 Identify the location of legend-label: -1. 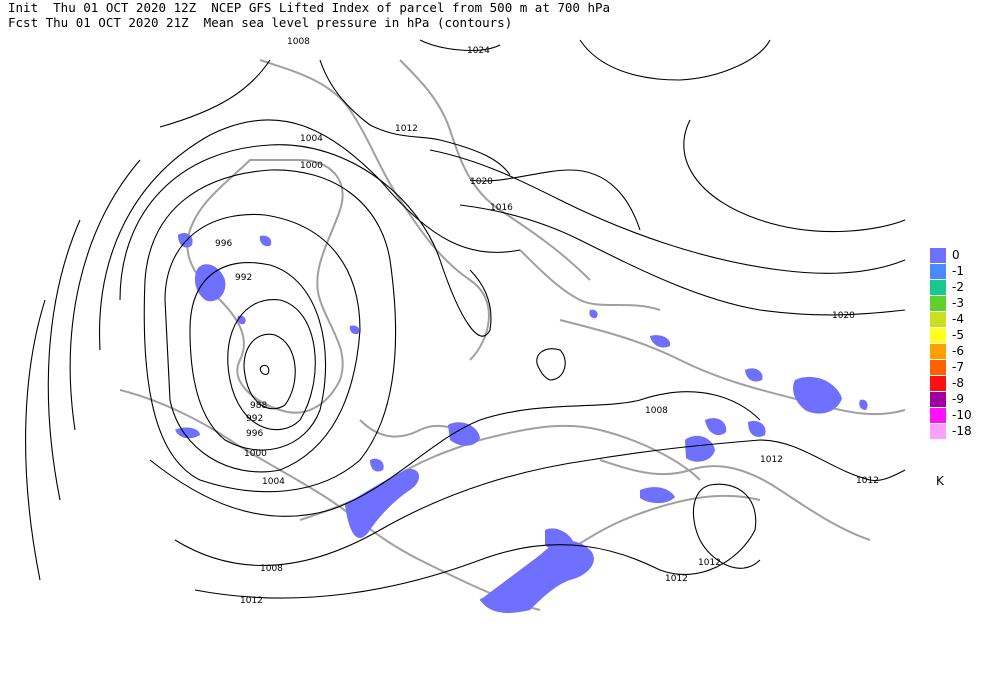
(958, 271).